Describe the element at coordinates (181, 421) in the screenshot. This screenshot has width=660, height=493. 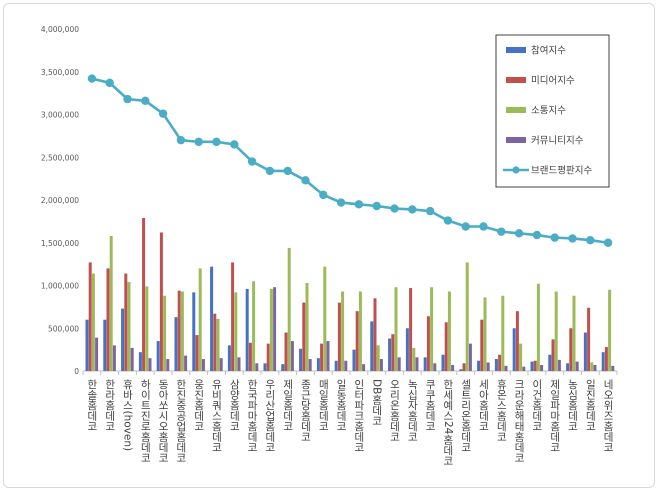
I see `x-tick-label: 한진중공업홈데코` at that location.